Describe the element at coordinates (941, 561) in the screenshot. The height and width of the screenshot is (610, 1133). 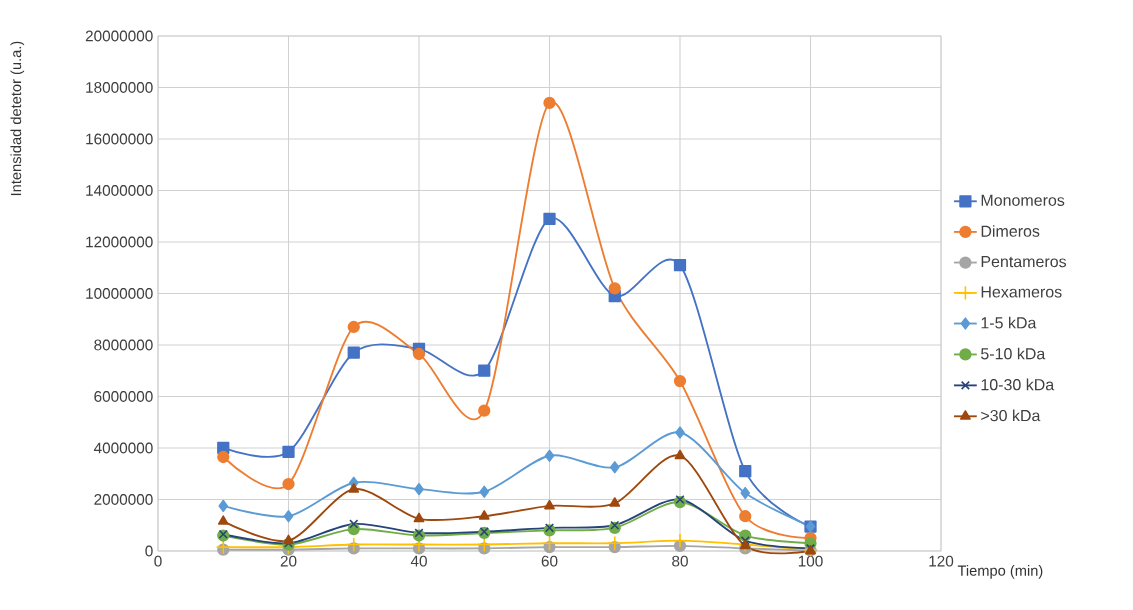
I see `x-tick-label: 120` at that location.